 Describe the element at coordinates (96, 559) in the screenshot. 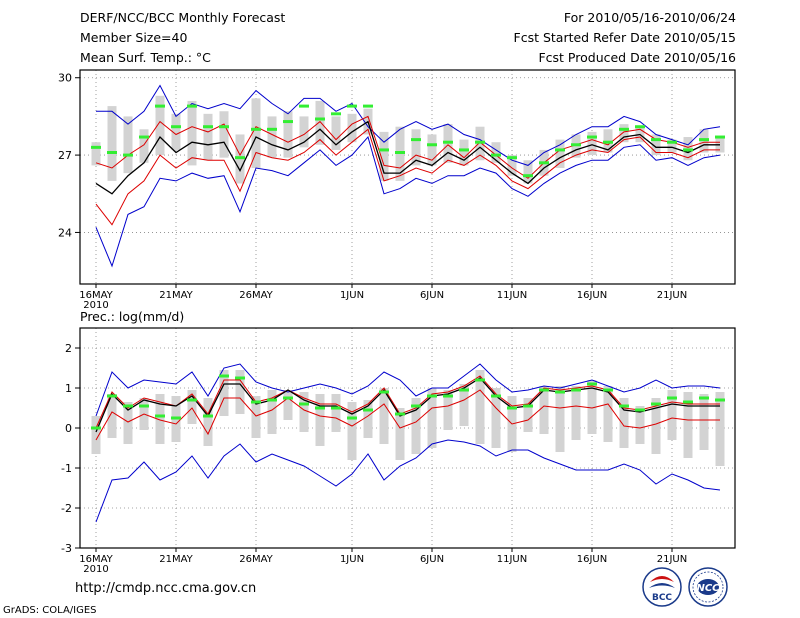

I see `precip-xtick-label-0: 16MAY` at that location.